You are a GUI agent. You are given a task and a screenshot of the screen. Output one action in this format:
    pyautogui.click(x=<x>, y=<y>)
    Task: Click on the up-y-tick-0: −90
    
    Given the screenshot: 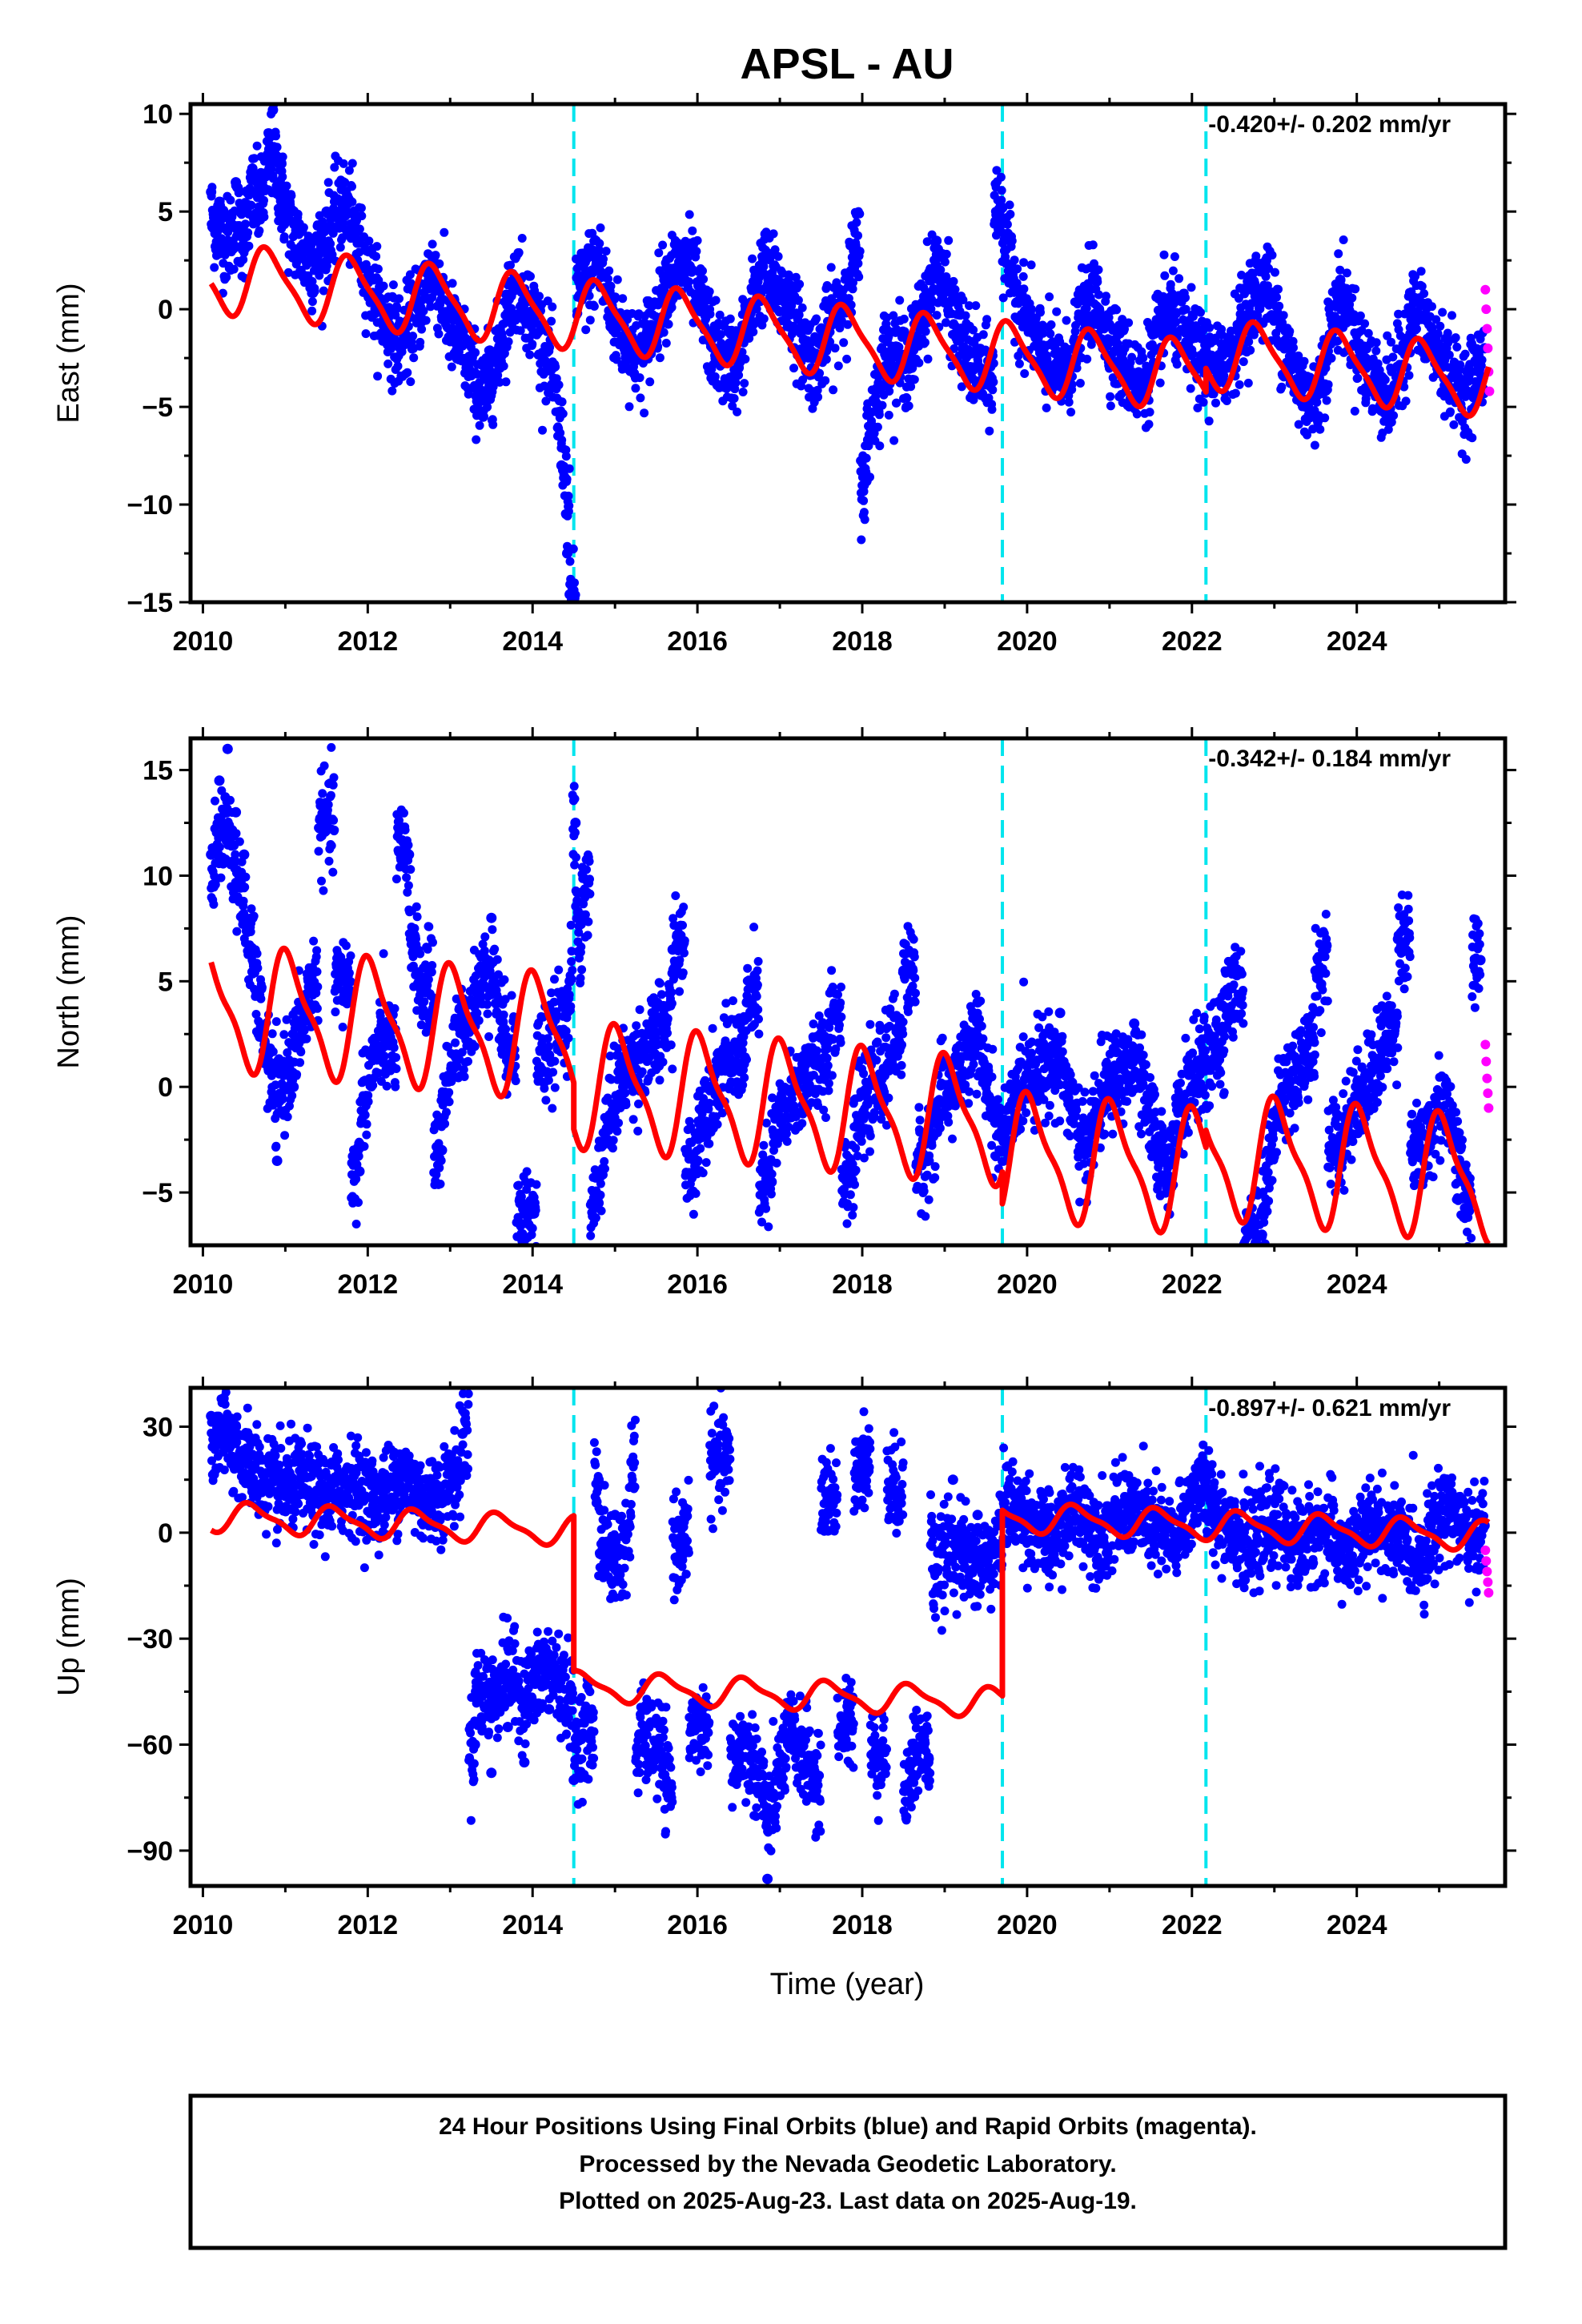 What is the action you would take?
    pyautogui.click(x=149, y=1851)
    